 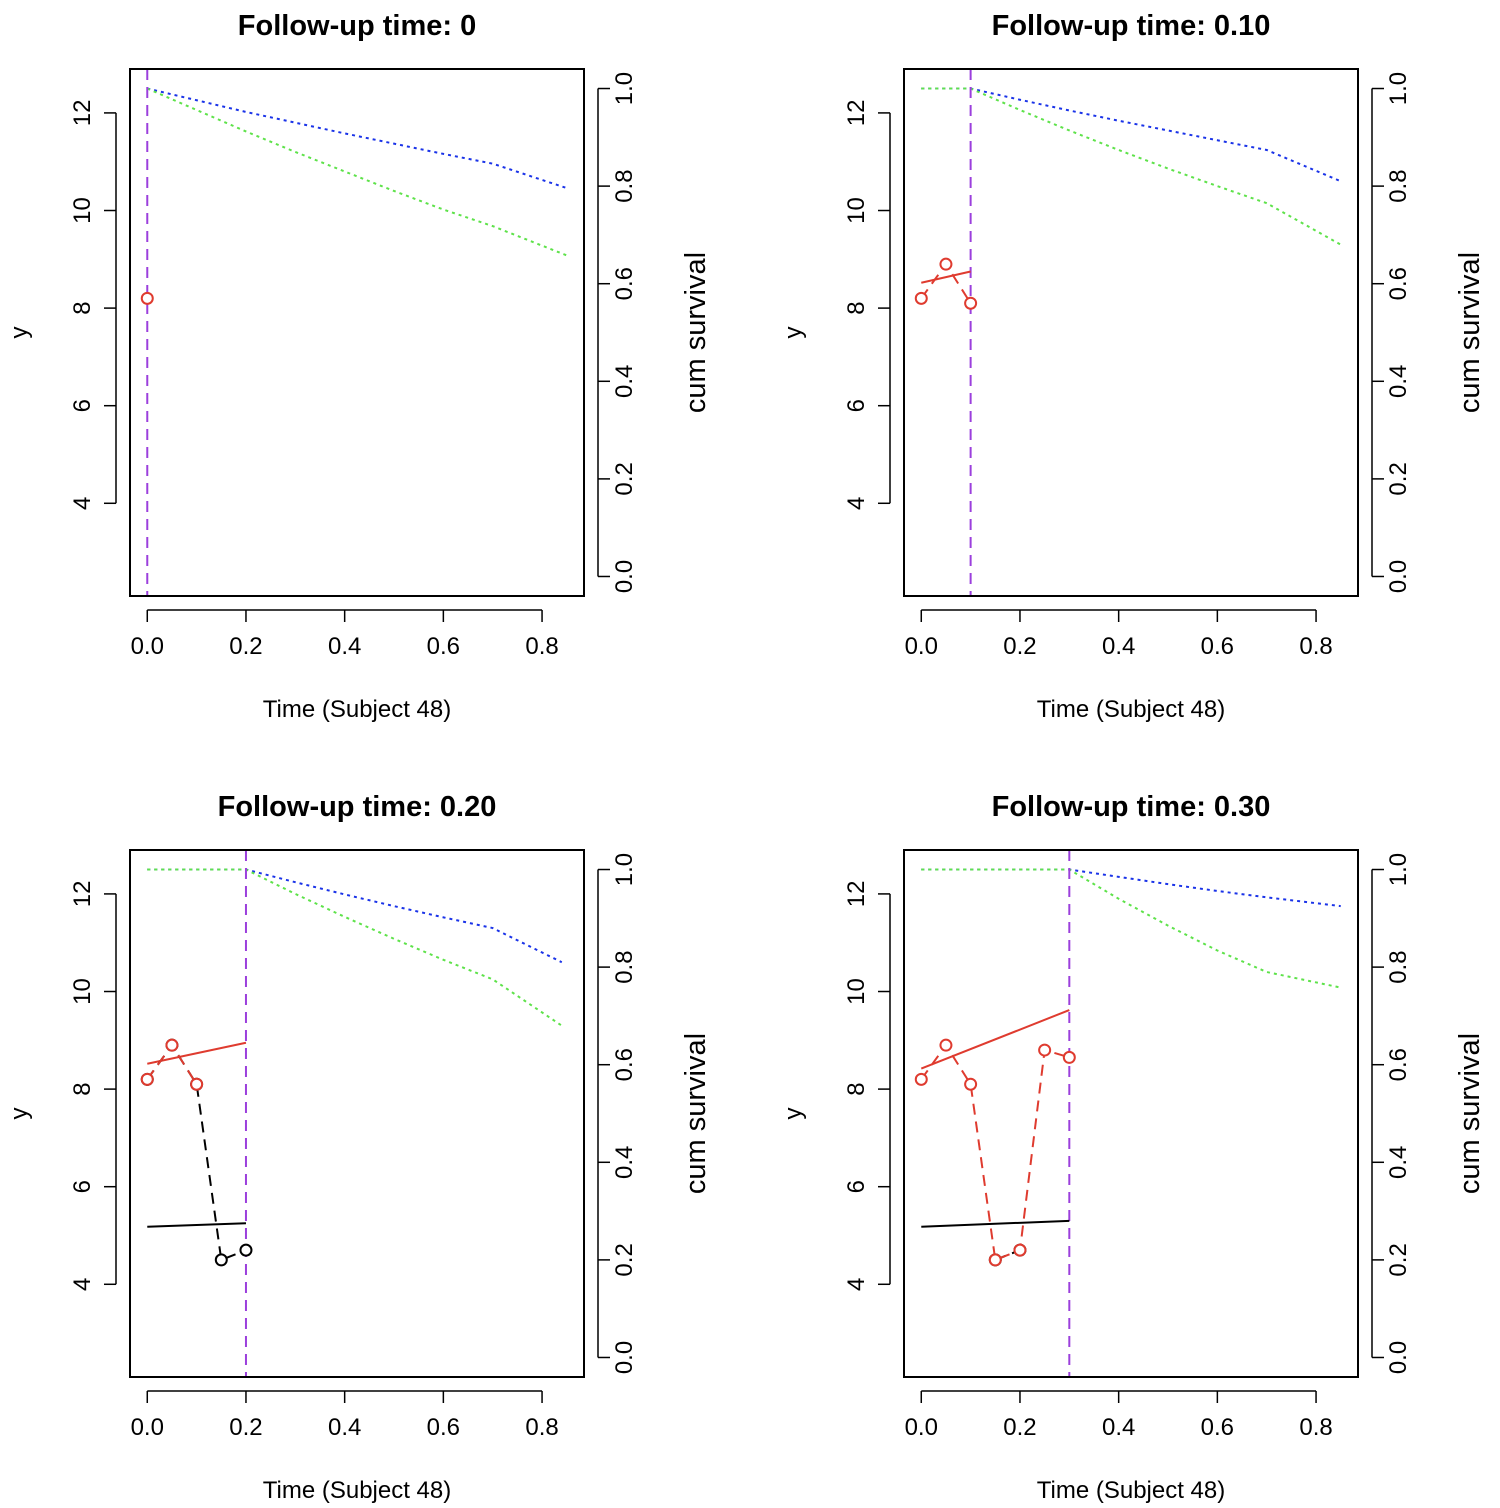 I want to click on chart-title: Follow-up time: 0.20, so click(x=357, y=807).